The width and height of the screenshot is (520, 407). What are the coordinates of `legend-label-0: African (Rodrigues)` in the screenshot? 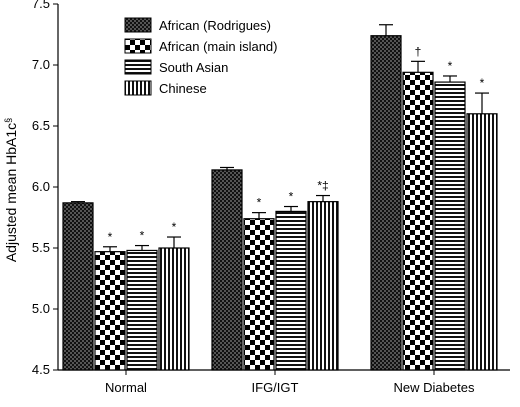 It's located at (215, 25).